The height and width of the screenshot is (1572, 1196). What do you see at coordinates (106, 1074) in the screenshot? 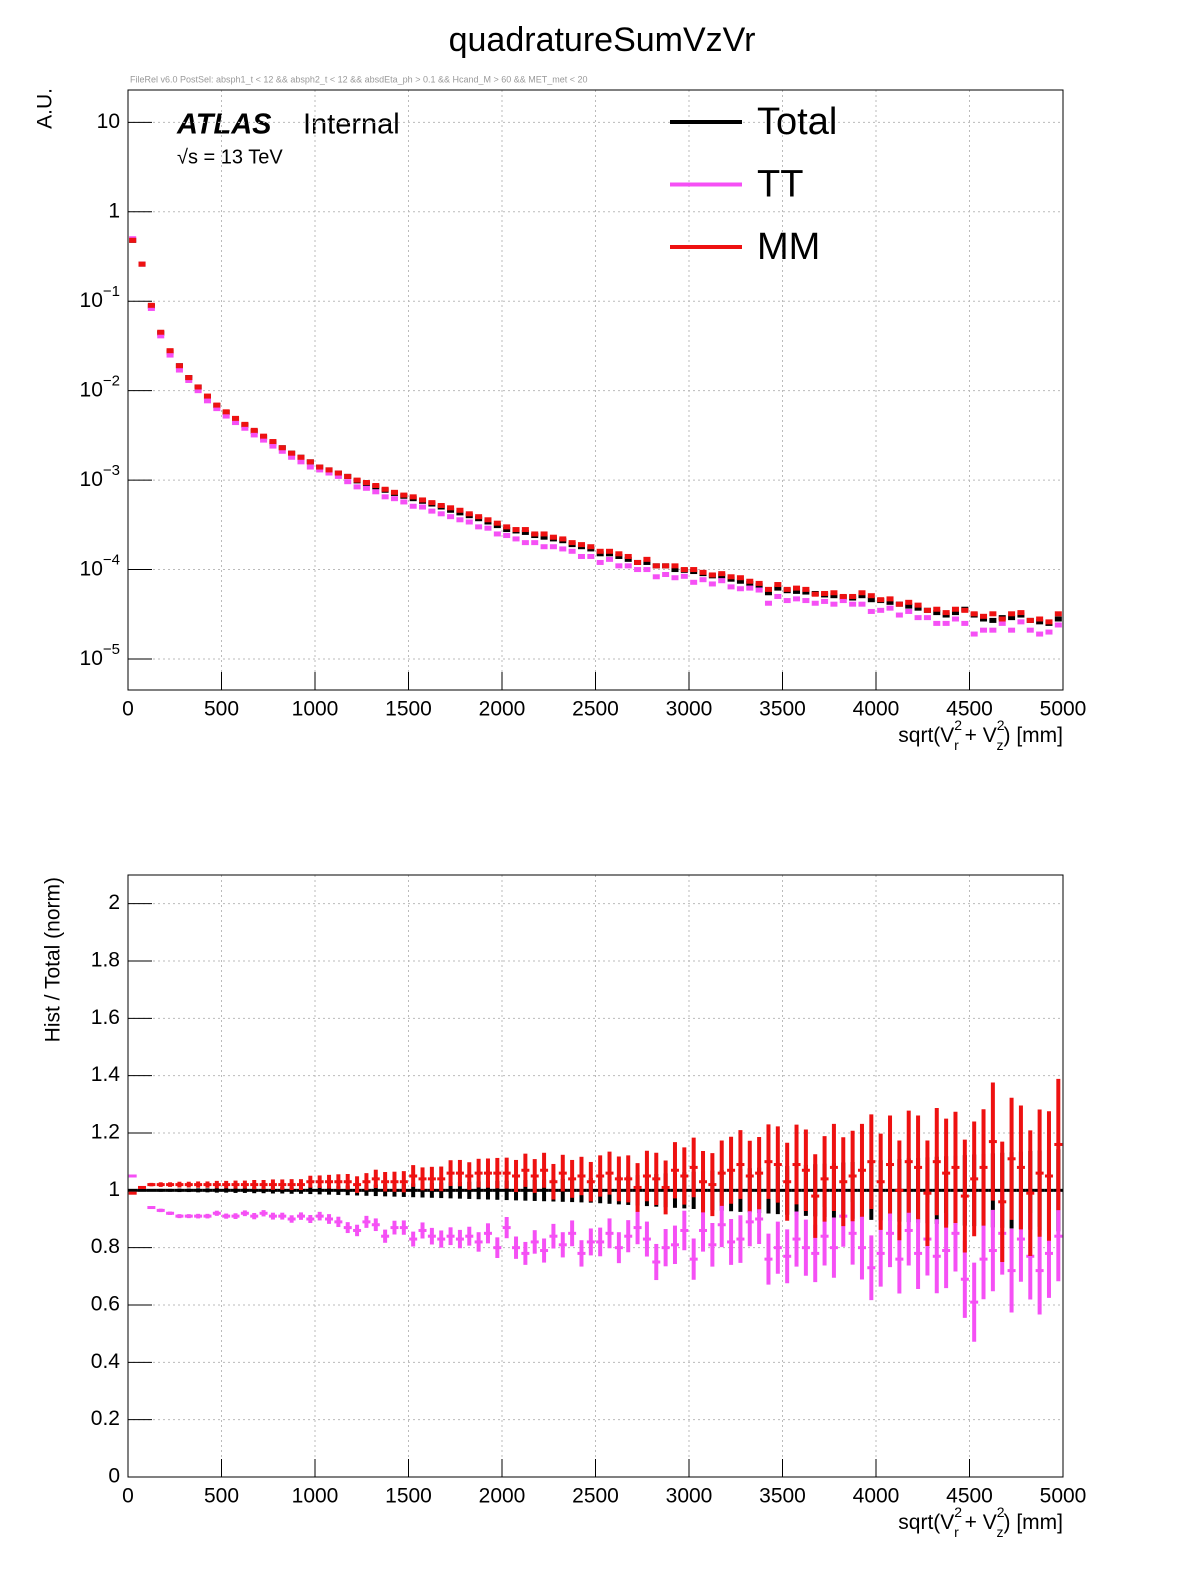
I see `y-tick-label: 1.4` at bounding box center [106, 1074].